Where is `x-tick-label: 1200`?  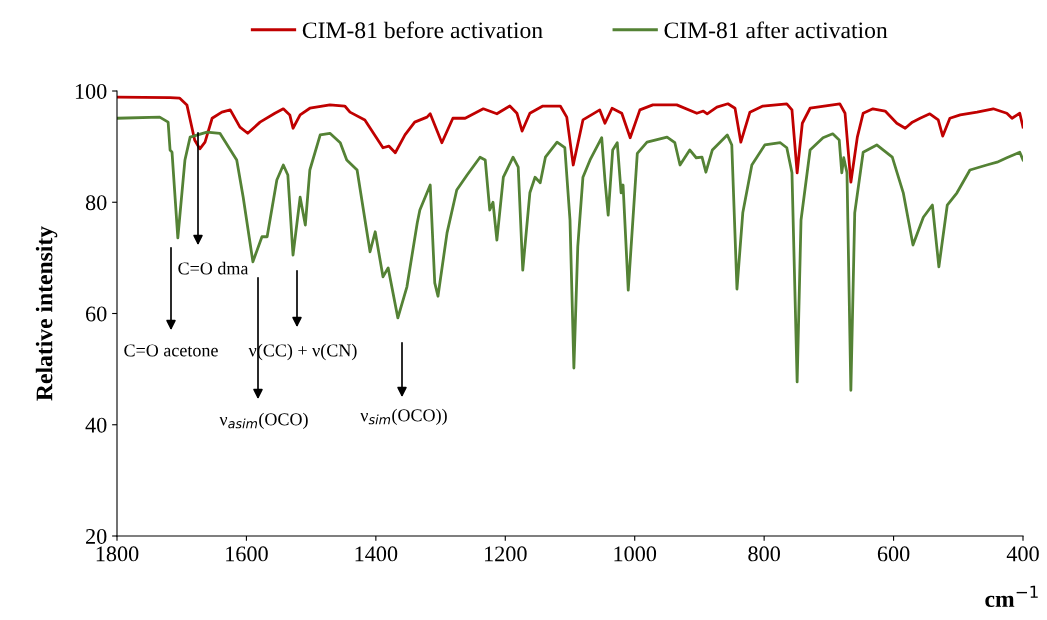
x-tick-label: 1200 is located at coordinates (506, 554).